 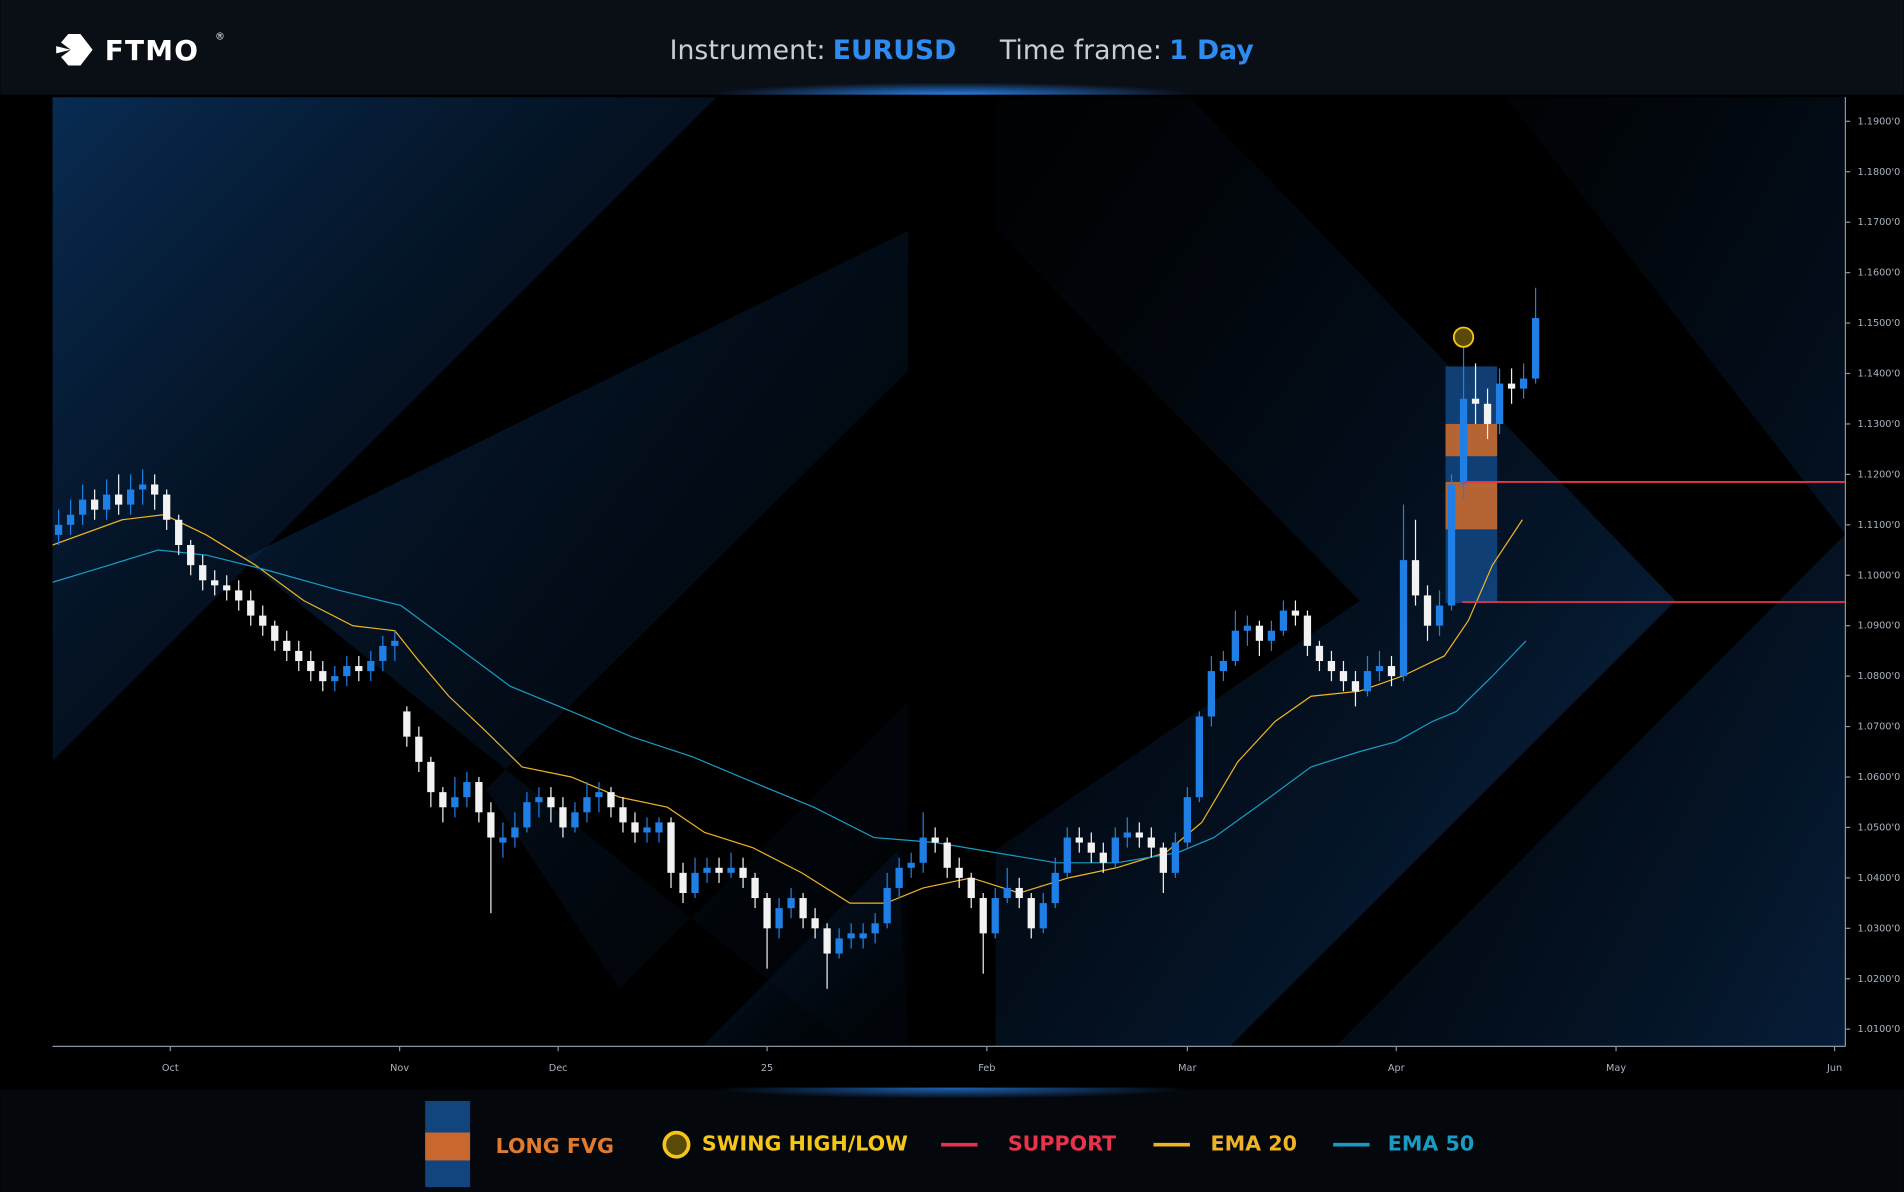 What do you see at coordinates (1834, 1068) in the screenshot?
I see `x-tick-label: Jun` at bounding box center [1834, 1068].